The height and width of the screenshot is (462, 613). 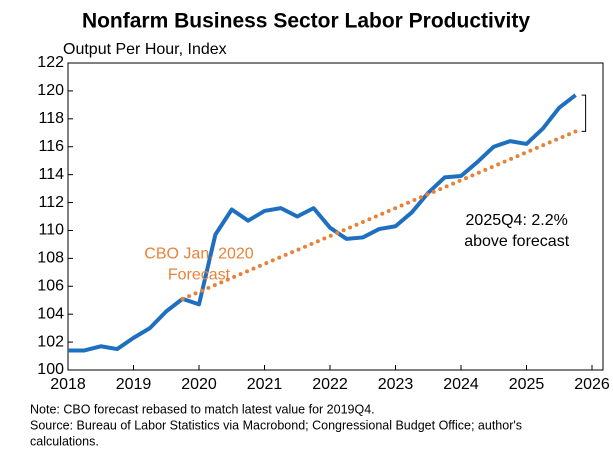 I want to click on y-tick-label: 110, so click(x=51, y=230).